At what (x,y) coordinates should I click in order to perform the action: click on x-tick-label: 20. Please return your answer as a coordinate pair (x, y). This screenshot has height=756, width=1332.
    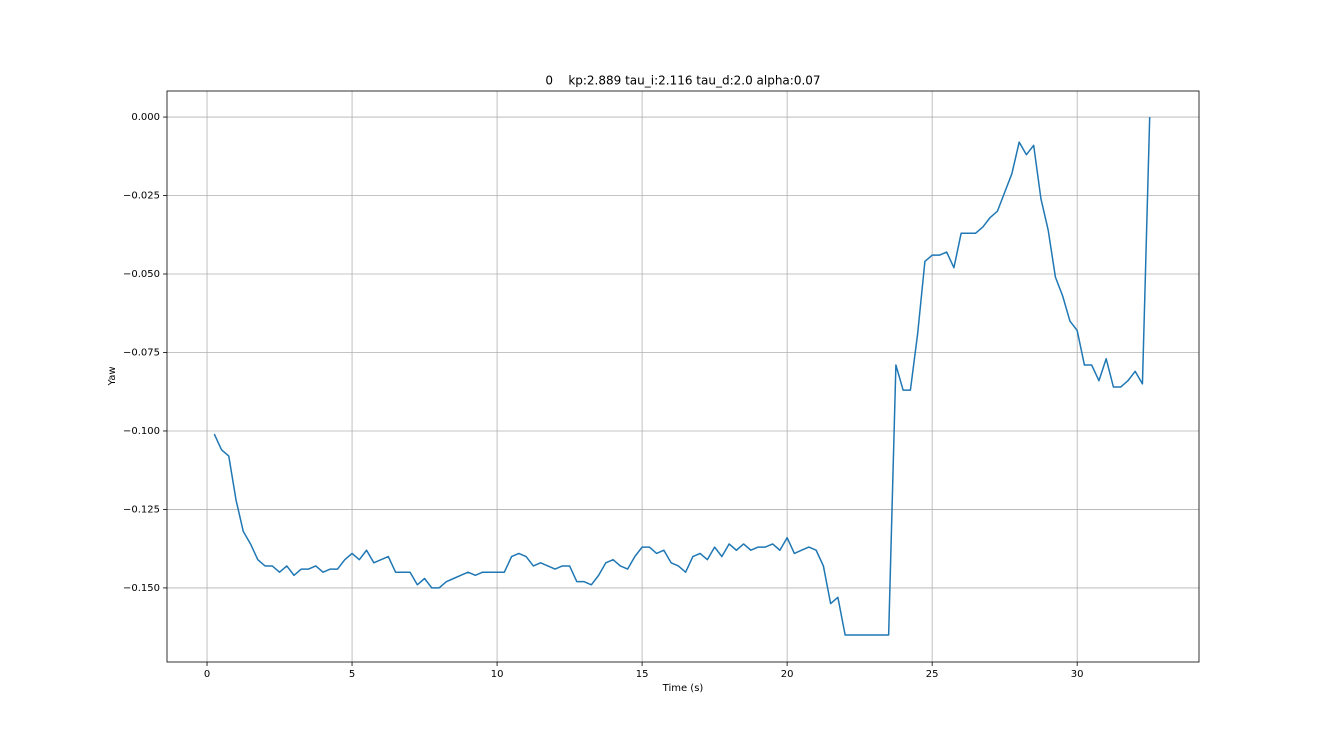
    Looking at the image, I should click on (787, 674).